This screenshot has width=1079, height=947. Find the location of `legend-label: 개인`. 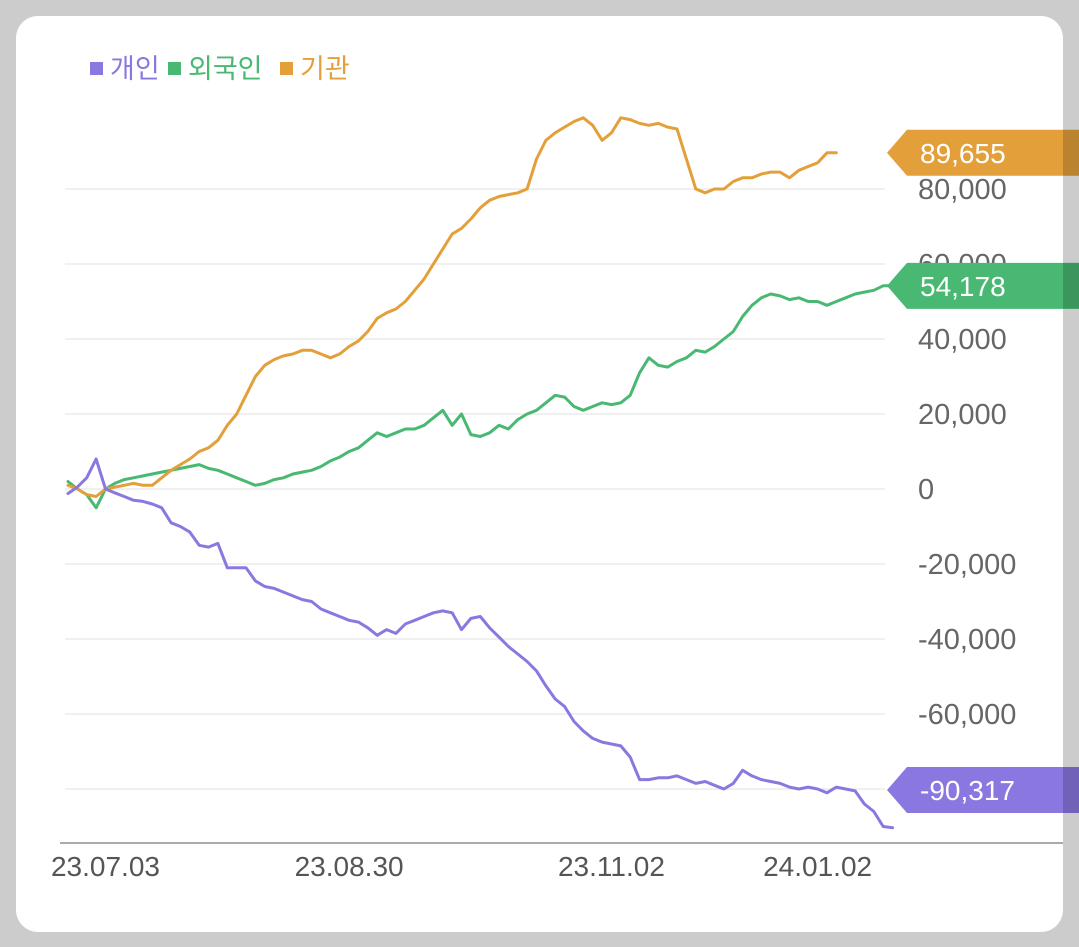

legend-label: 개인 is located at coordinates (135, 69).